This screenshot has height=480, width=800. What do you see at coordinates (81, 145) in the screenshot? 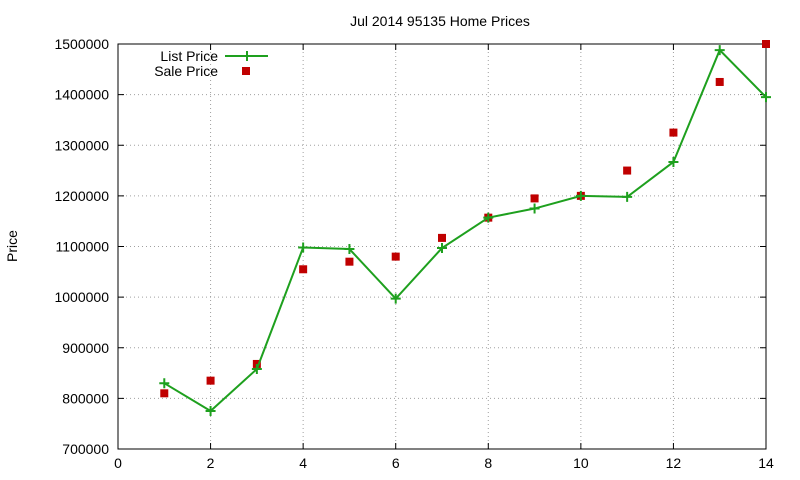
I see `y-tick-label: 1300000` at bounding box center [81, 145].